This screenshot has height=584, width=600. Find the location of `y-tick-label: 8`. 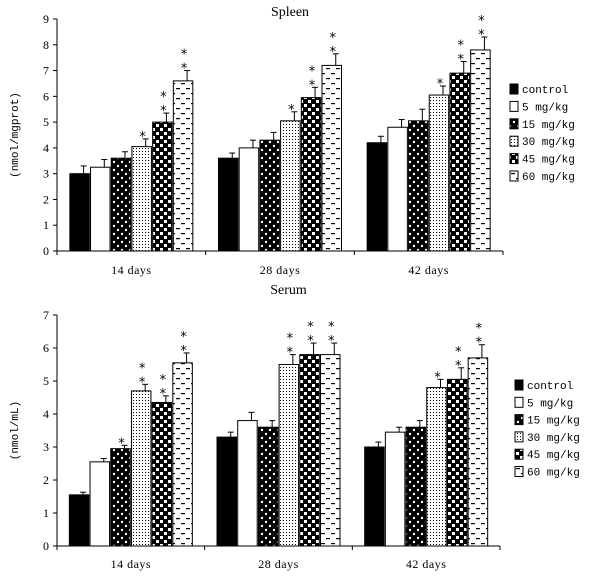

y-tick-label: 8 is located at coordinates (46, 45).